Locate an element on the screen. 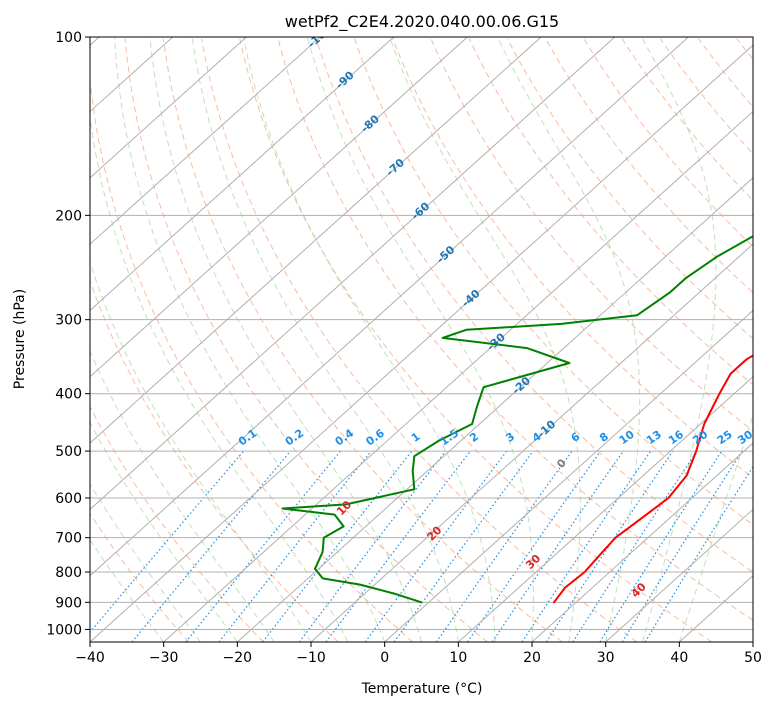  mixing-ratio-label: 30 is located at coordinates (745, 438).